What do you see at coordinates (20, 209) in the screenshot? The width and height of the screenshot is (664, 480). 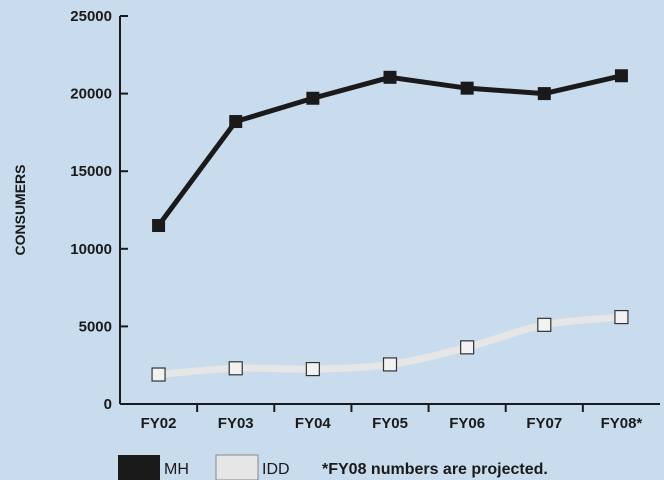 I see `y-axis-title: CONSUMERS` at bounding box center [20, 209].